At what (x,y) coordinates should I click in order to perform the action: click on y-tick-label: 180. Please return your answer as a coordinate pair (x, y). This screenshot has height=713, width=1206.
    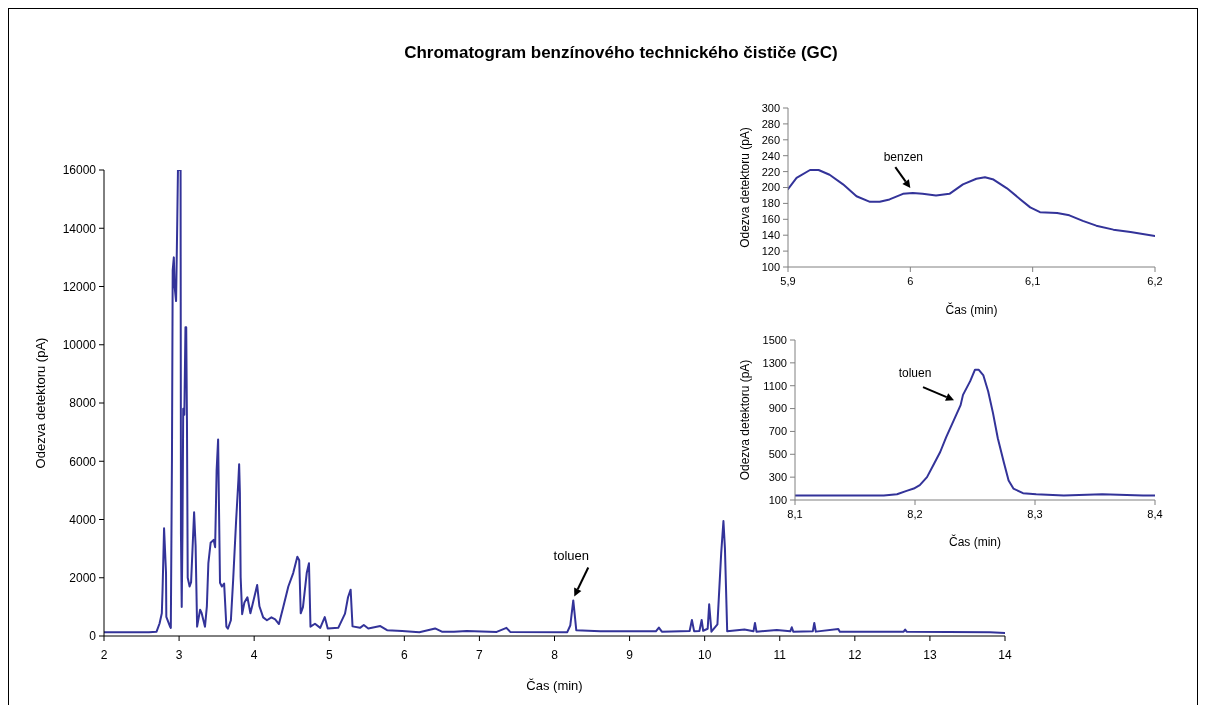
    Looking at the image, I should click on (770, 203).